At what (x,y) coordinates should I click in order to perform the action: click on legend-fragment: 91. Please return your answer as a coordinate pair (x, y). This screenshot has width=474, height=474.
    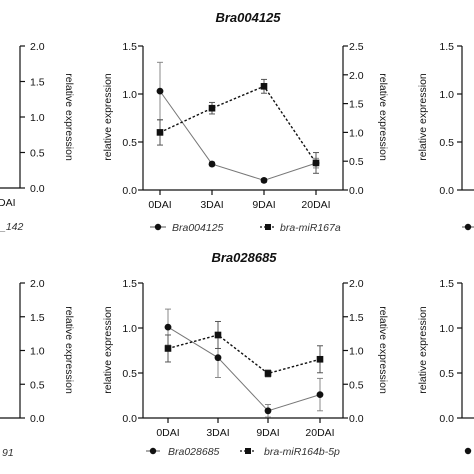
    Looking at the image, I should click on (8, 453).